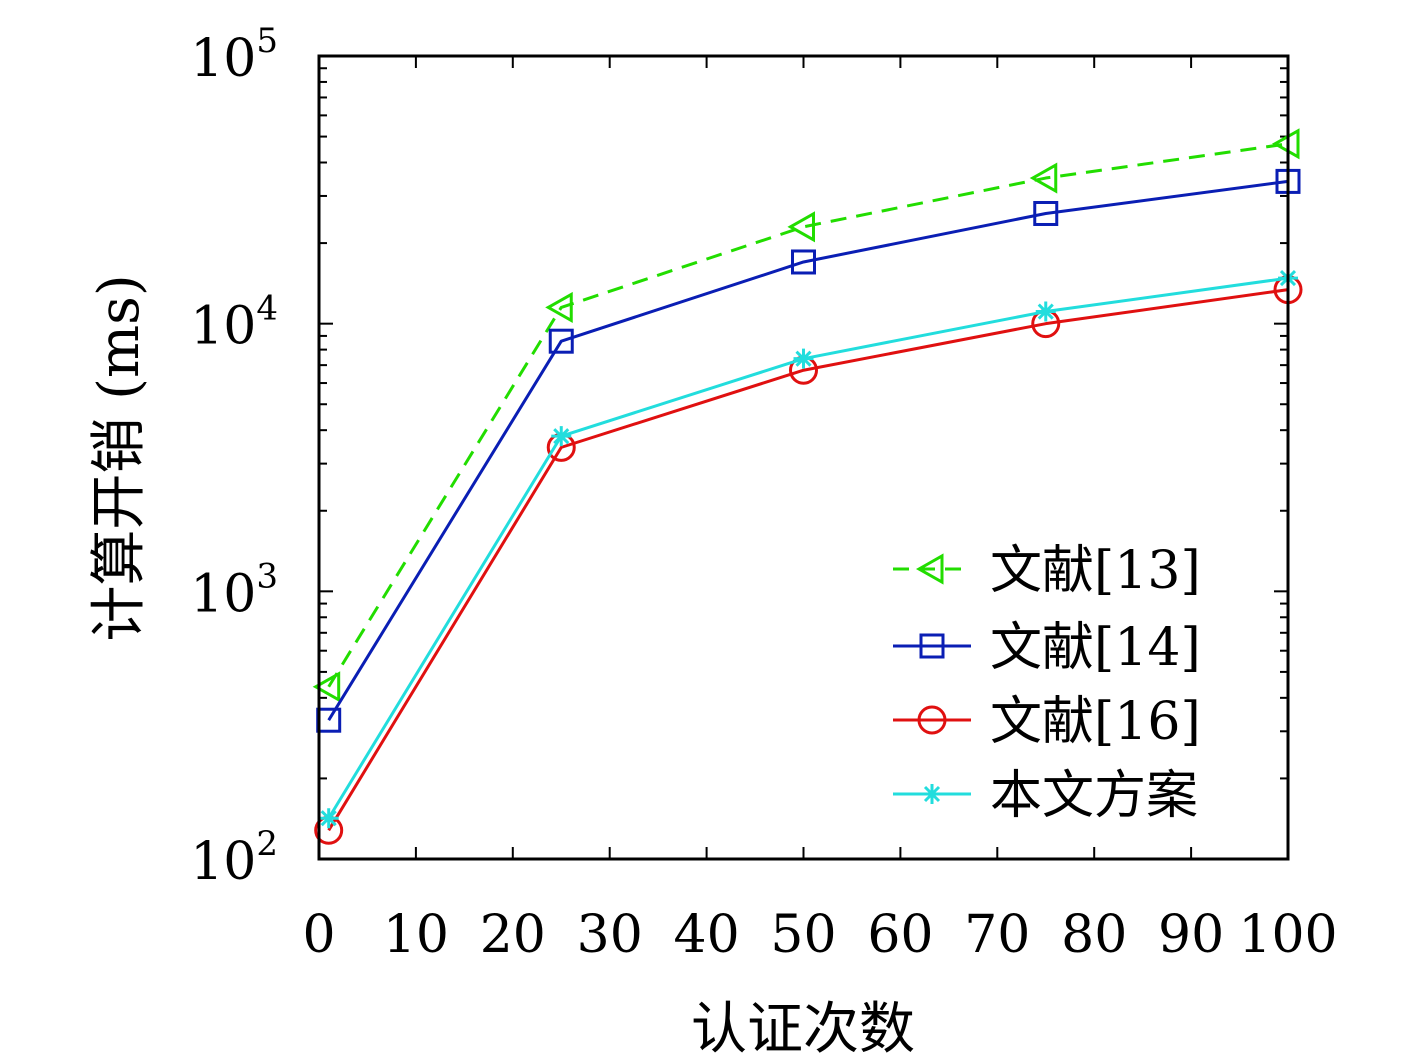  Describe the element at coordinates (803, 1029) in the screenshot. I see `x-axis-label: 认证次数` at that location.